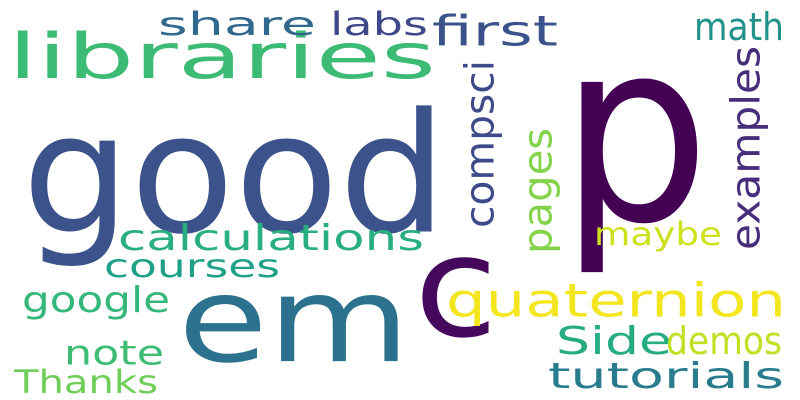  I want to click on word-examples: examples, so click(746, 147).